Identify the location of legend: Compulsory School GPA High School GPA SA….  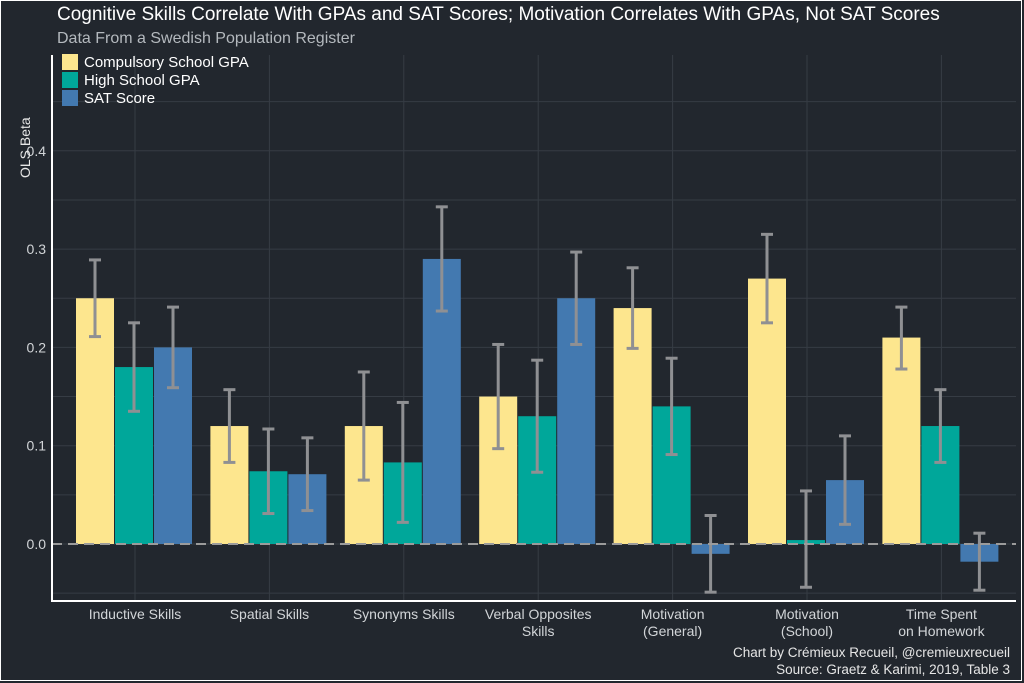
(155, 80).